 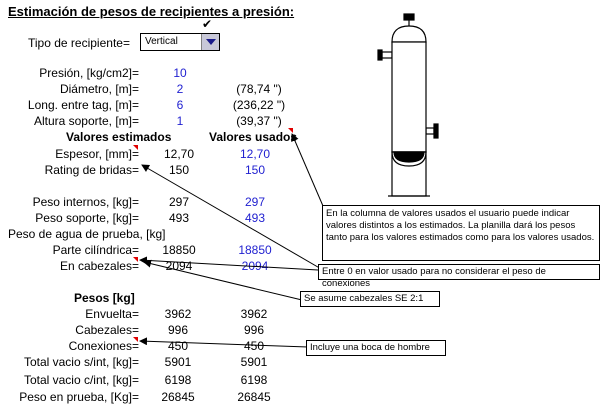 What do you see at coordinates (254, 330) in the screenshot?
I see `weight-b-heads: 996` at bounding box center [254, 330].